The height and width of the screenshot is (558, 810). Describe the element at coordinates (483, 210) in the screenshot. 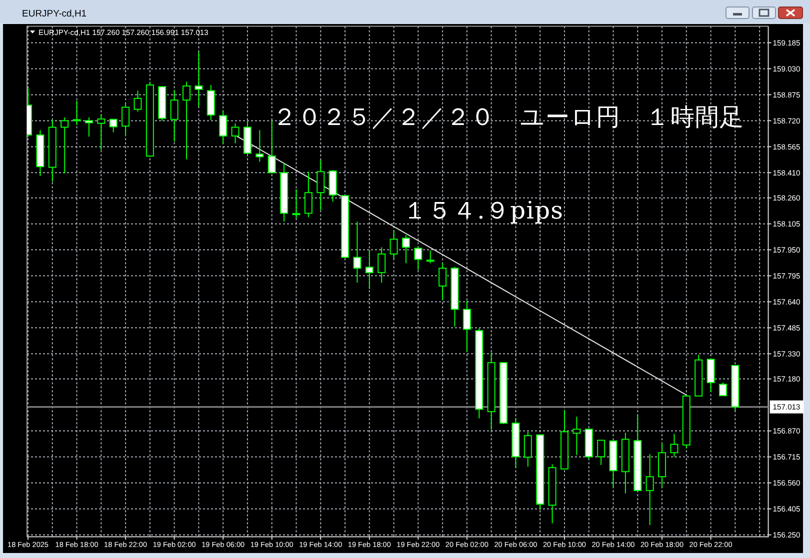

I see `annotation: １５４.９pips` at that location.